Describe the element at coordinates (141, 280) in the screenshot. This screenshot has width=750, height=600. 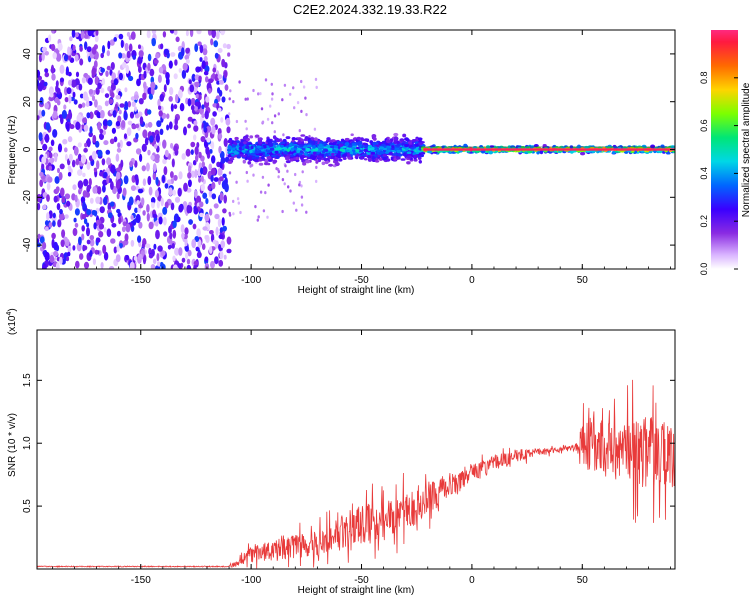
I see `x-tick-label: -150` at that location.